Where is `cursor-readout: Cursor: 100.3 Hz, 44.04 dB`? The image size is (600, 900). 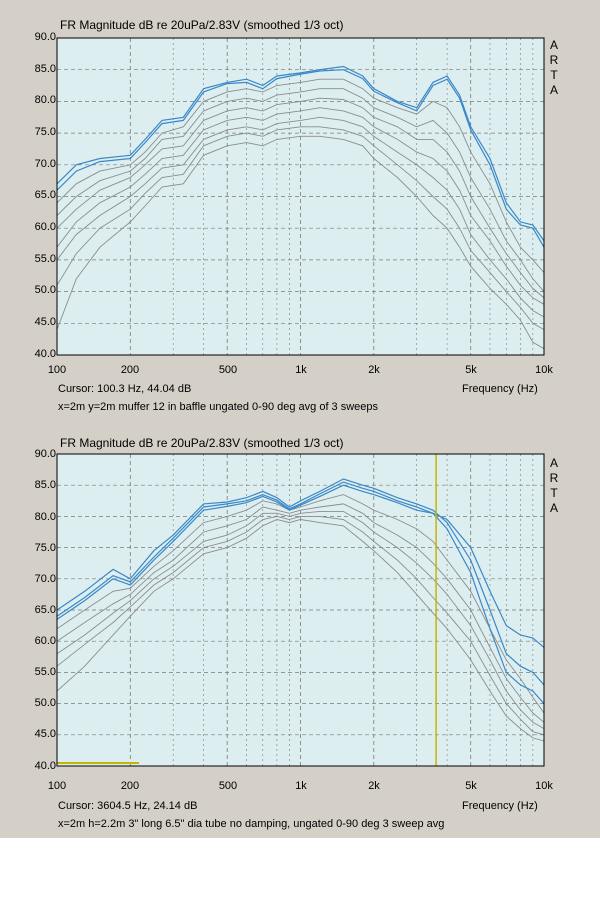 cursor-readout: Cursor: 100.3 Hz, 44.04 dB is located at coordinates (125, 389).